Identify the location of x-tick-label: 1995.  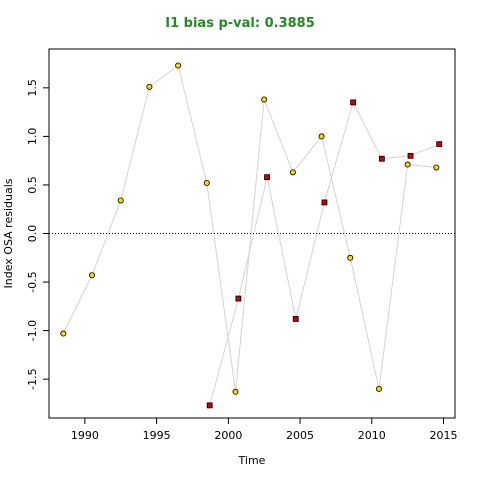
(157, 435).